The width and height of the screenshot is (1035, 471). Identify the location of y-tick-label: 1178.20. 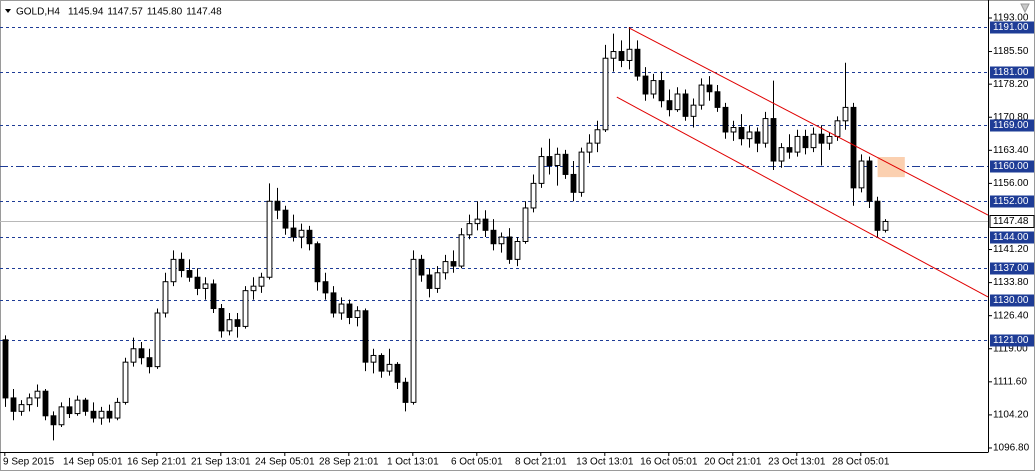
(1011, 84).